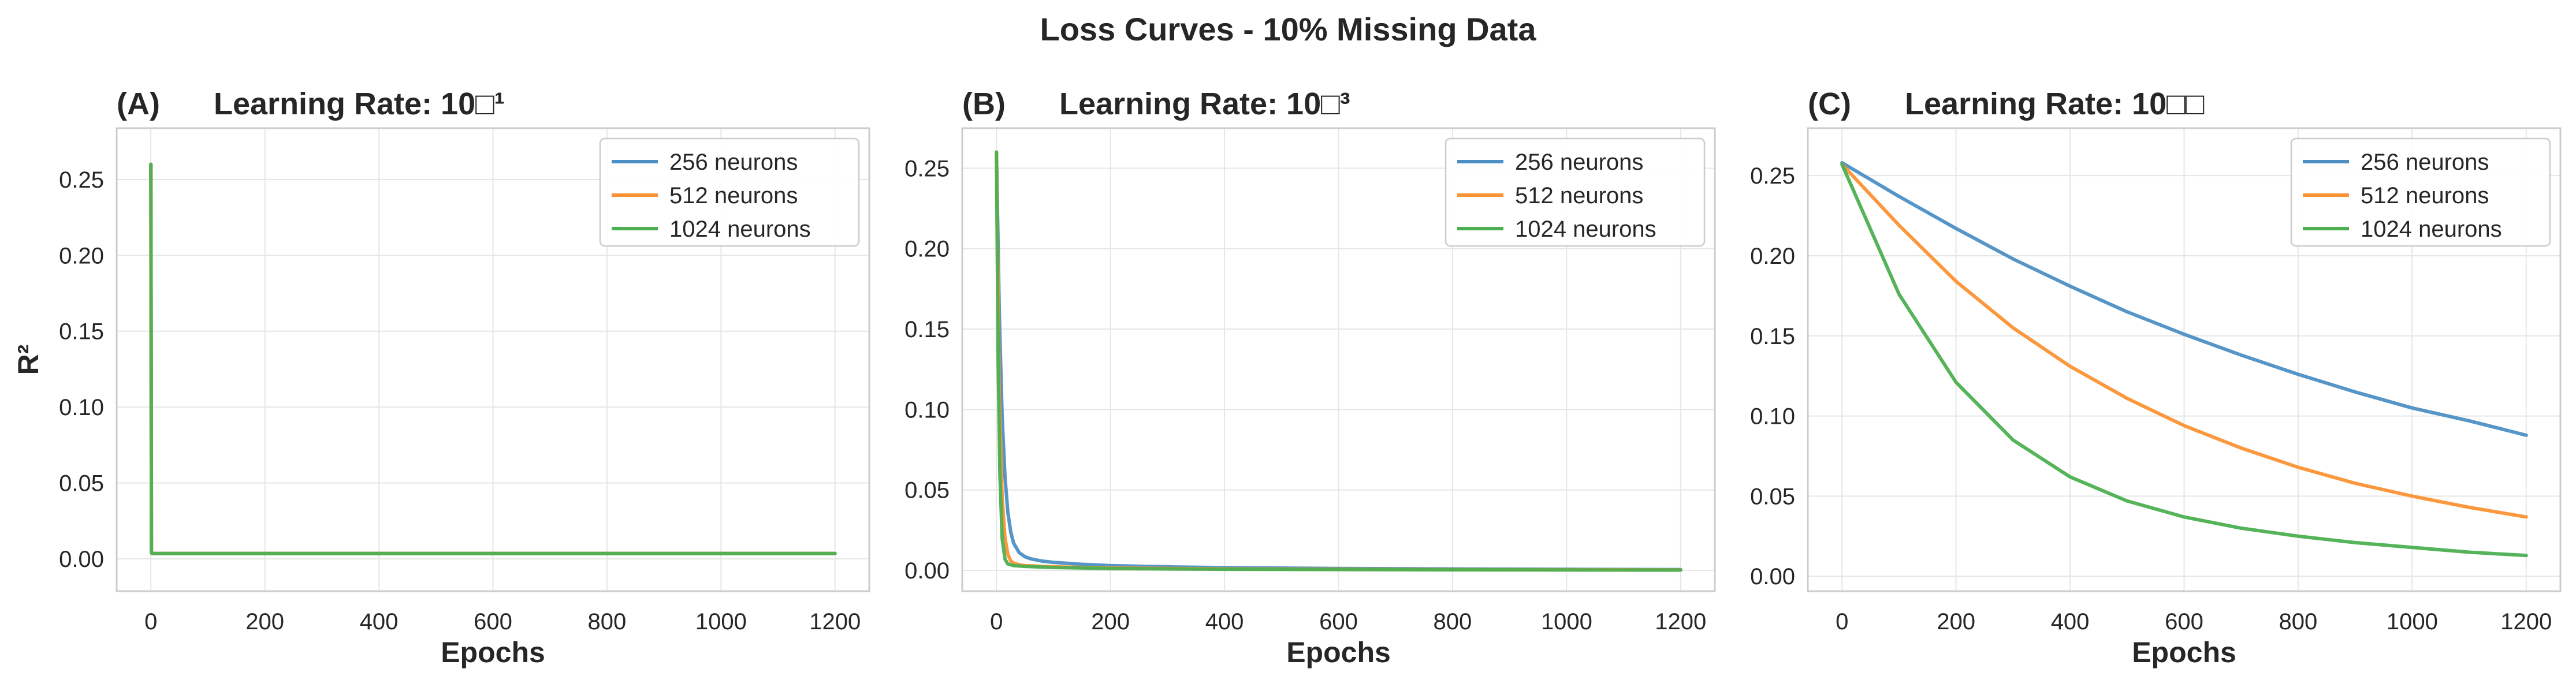 Image resolution: width=2576 pixels, height=687 pixels. I want to click on y-axis-label: R², so click(28, 360).